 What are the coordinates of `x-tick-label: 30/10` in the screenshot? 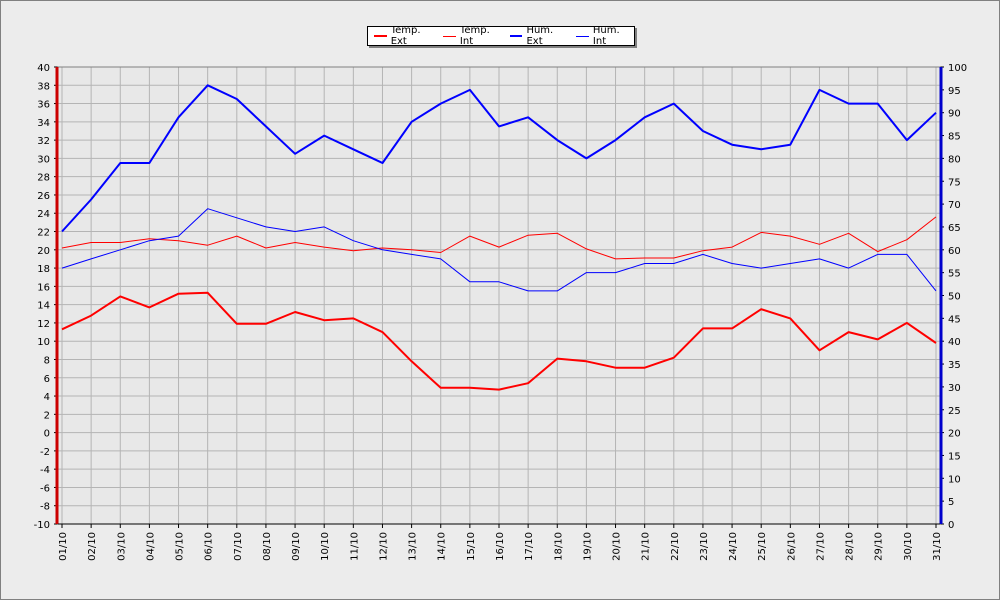 It's located at (908, 546).